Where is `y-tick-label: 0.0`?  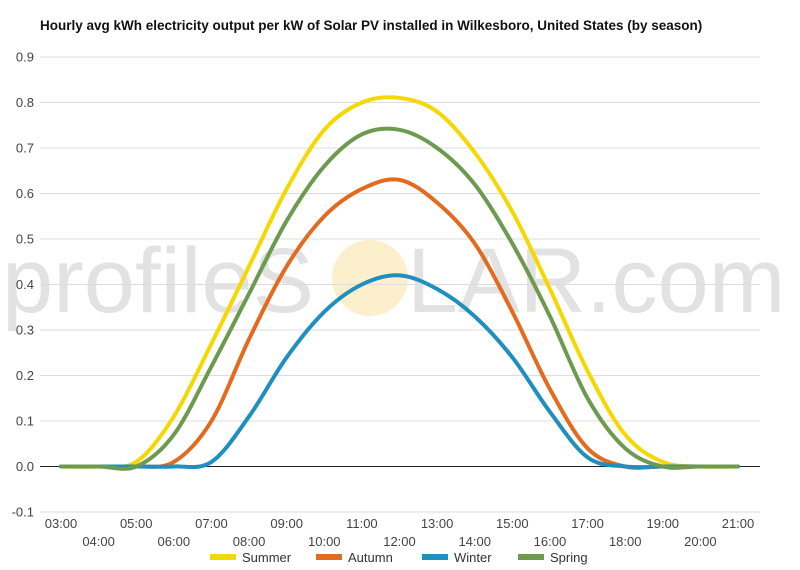
y-tick-label: 0.0 is located at coordinates (25, 466).